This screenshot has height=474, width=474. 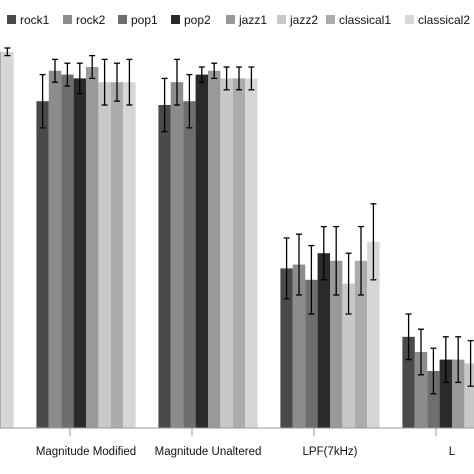 I want to click on legend-swatch-jazz1, so click(x=230, y=19).